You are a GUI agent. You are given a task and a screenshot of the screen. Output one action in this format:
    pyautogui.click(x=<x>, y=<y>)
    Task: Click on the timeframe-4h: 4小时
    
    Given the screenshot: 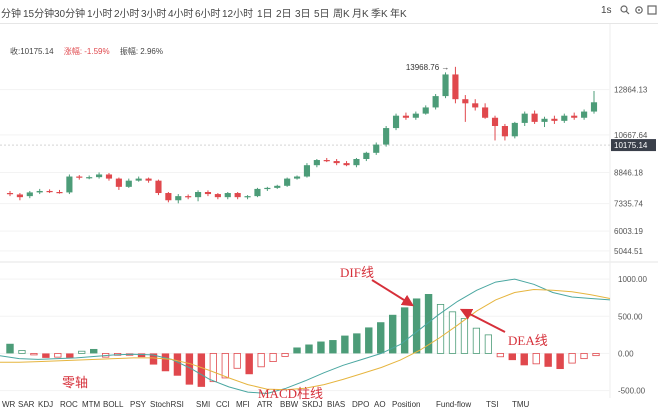 What is the action you would take?
    pyautogui.click(x=181, y=14)
    